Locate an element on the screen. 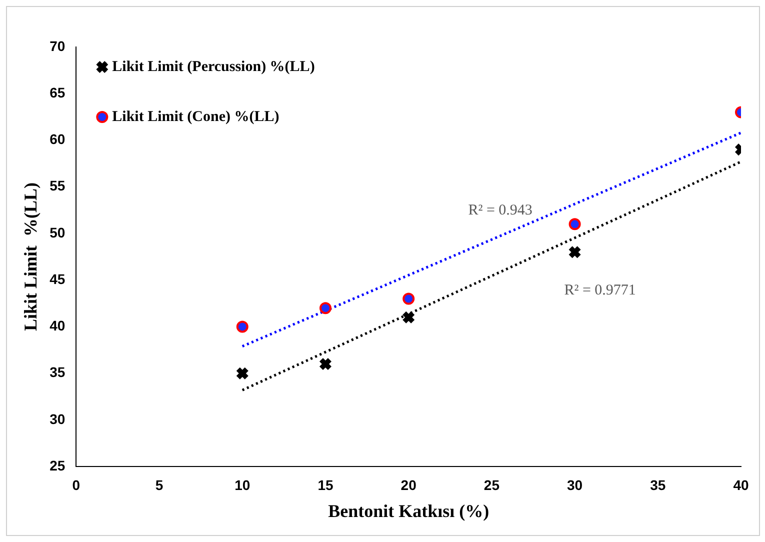 The image size is (765, 542). x-tick-label: 10 is located at coordinates (242, 484).